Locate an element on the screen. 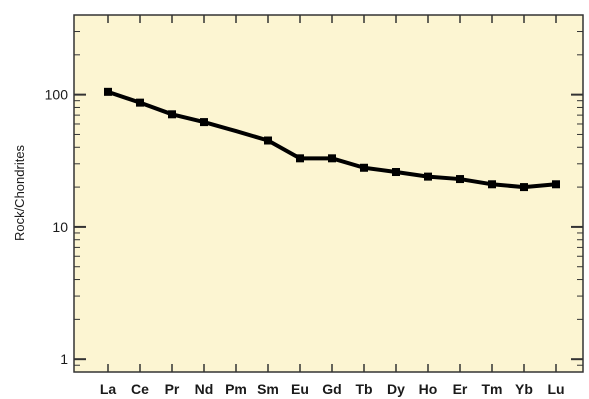  y-tick-label: 1 is located at coordinates (64, 359).